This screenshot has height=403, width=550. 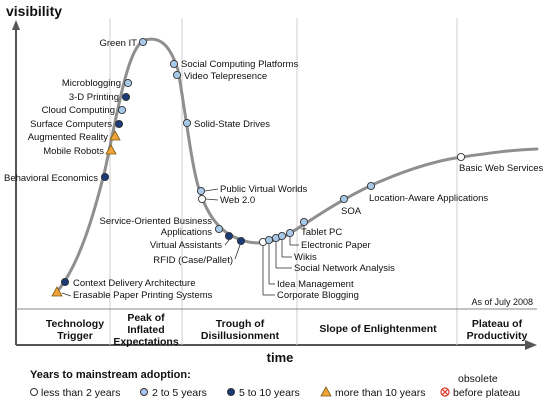 What do you see at coordinates (229, 236) in the screenshot?
I see `point-virtual-assistants` at bounding box center [229, 236].